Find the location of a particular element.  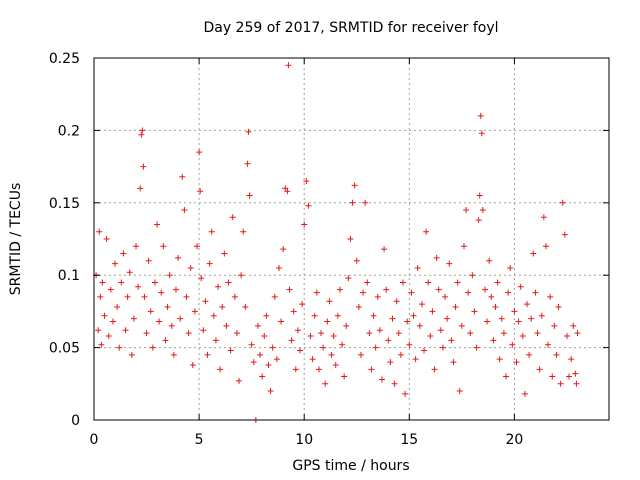

y-tick-label: 0.25 is located at coordinates (64, 59).